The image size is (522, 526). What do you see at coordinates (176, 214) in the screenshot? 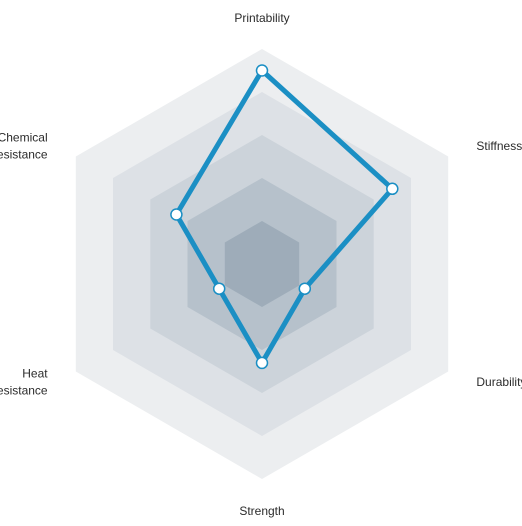
I see `data-point-chemical-resistance` at bounding box center [176, 214].